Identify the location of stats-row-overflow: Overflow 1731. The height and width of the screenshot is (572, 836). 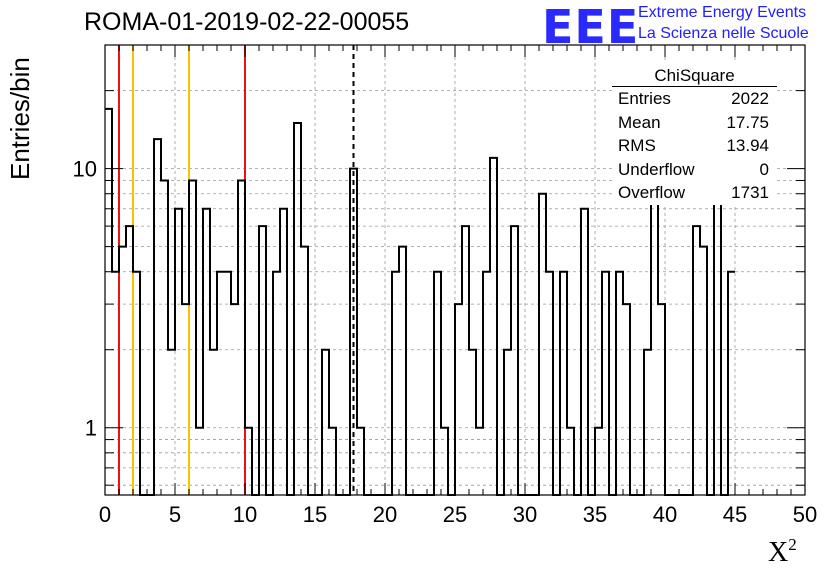
(694, 193).